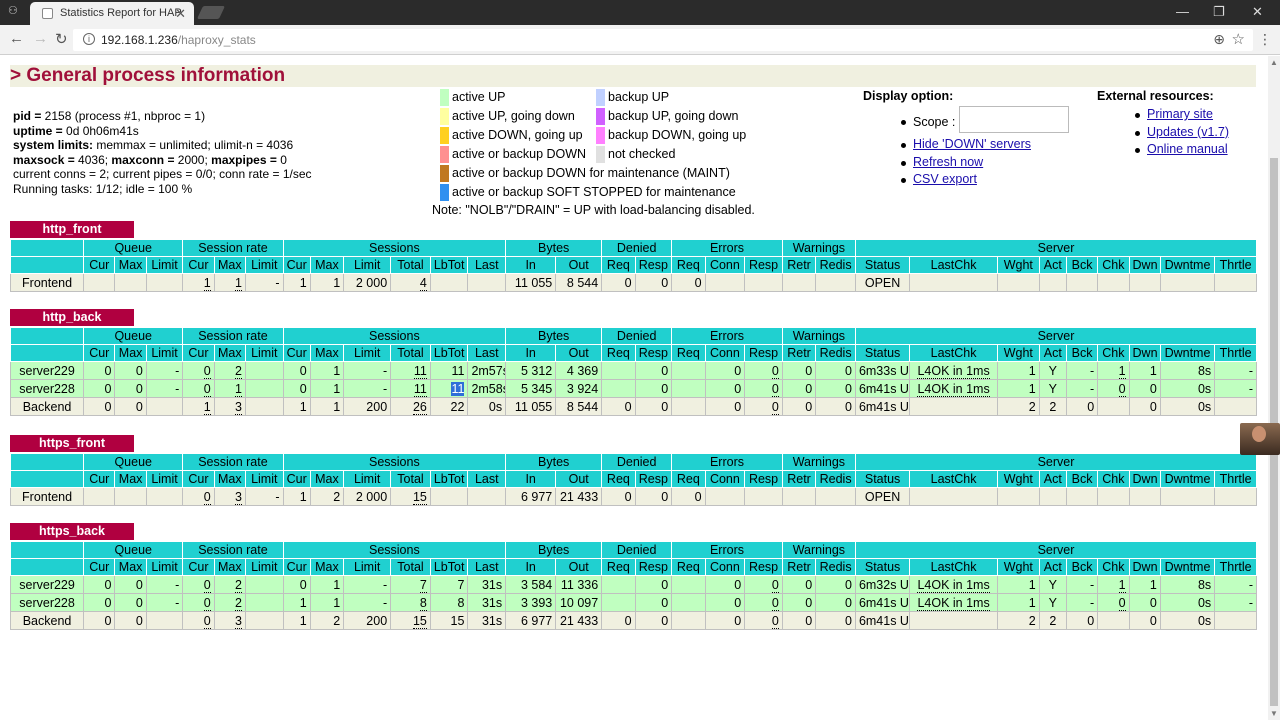 The width and height of the screenshot is (1280, 720). I want to click on group-header: Bytes, so click(554, 462).